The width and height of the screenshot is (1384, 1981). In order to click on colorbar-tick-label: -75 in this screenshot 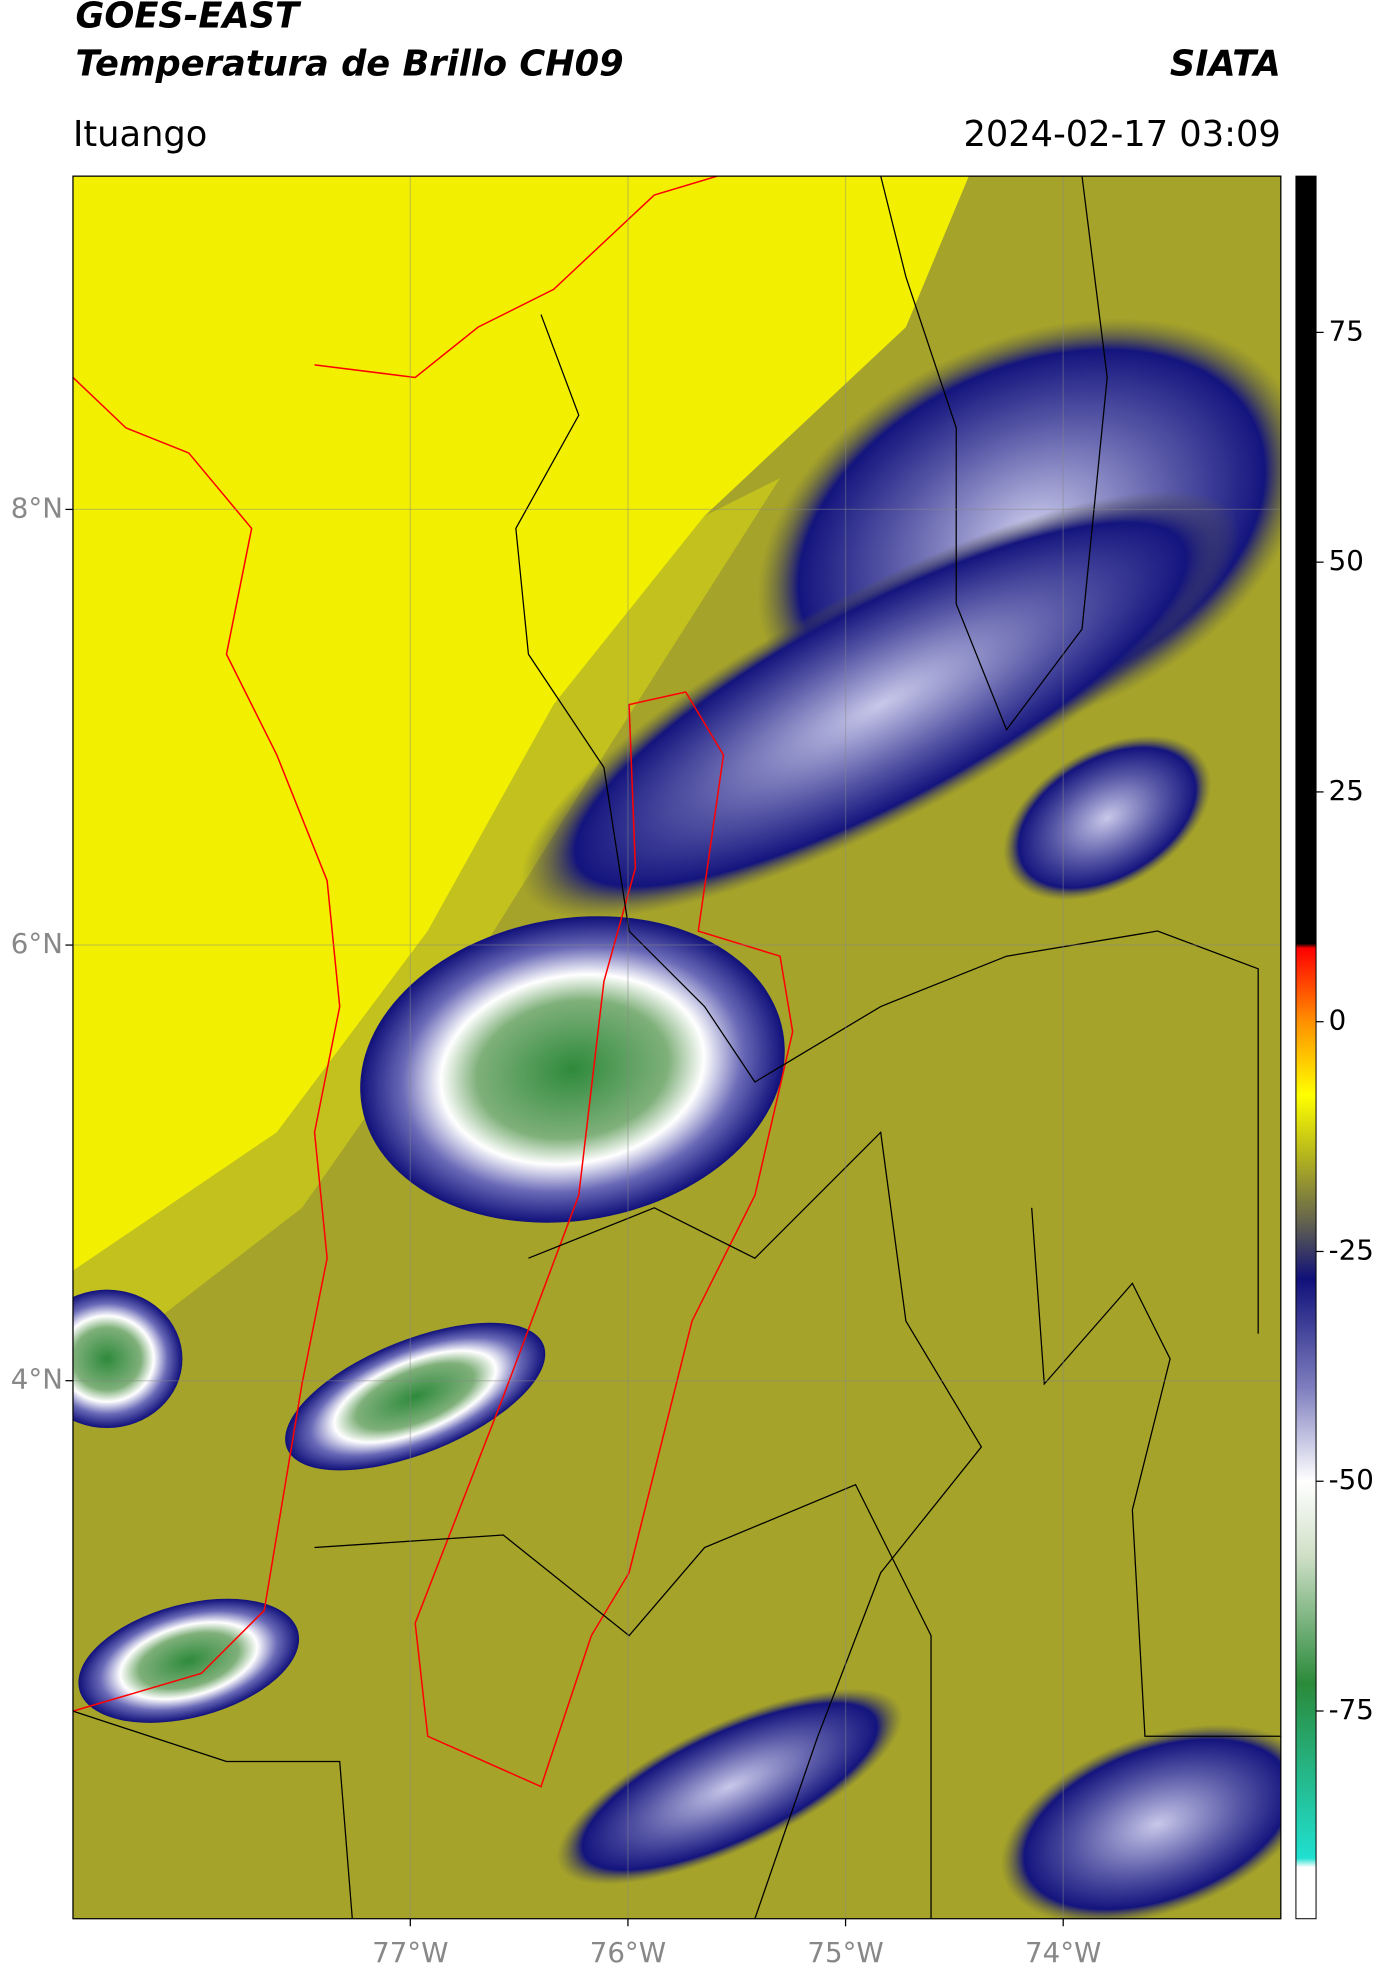, I will do `click(1351, 1709)`.